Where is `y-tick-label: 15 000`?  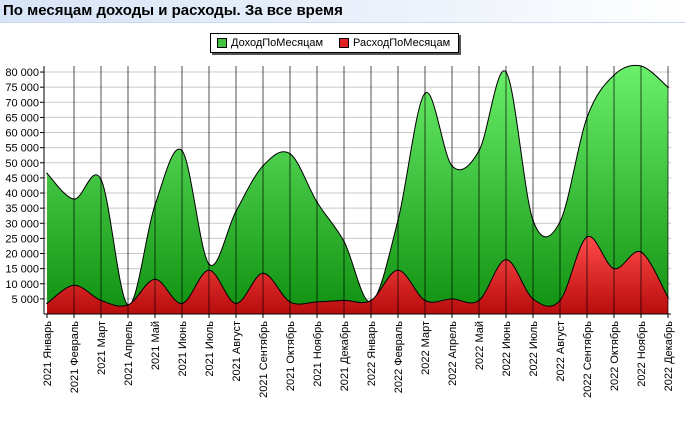 y-tick-label: 15 000 is located at coordinates (22, 270).